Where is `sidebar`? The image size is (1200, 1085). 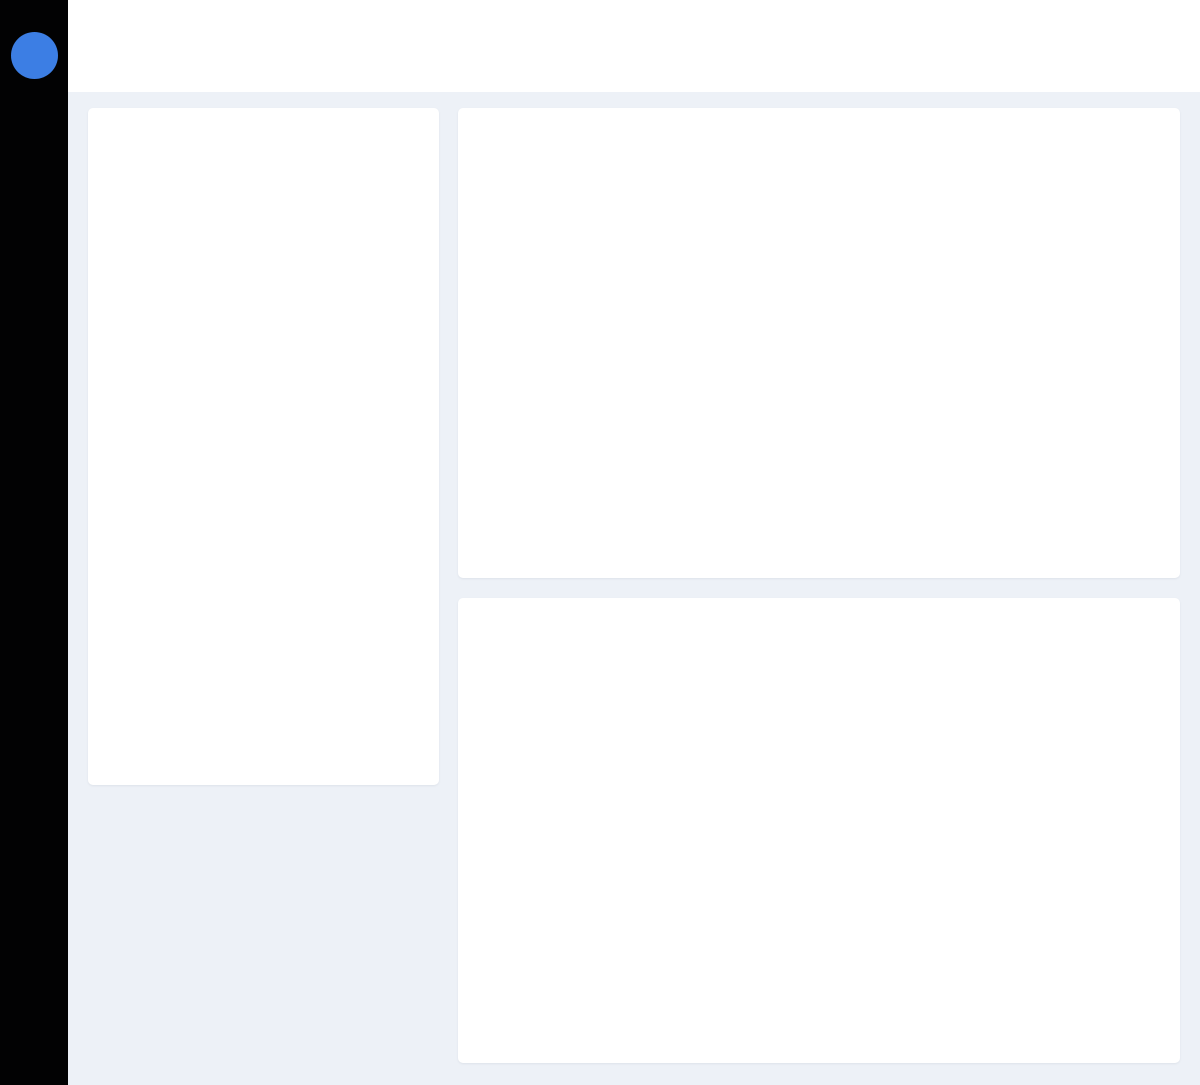
sidebar is located at coordinates (34, 542).